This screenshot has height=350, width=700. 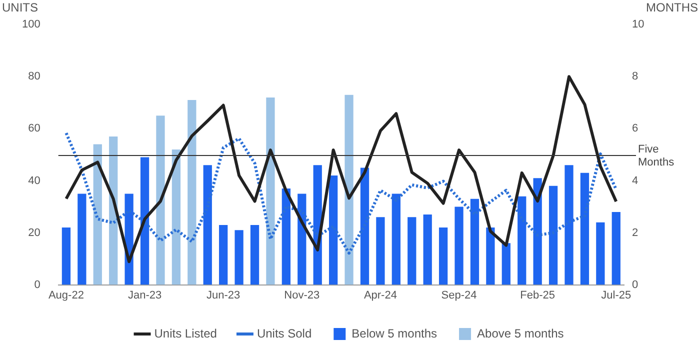 I want to click on y-tick-label: 40, so click(x=34, y=180).